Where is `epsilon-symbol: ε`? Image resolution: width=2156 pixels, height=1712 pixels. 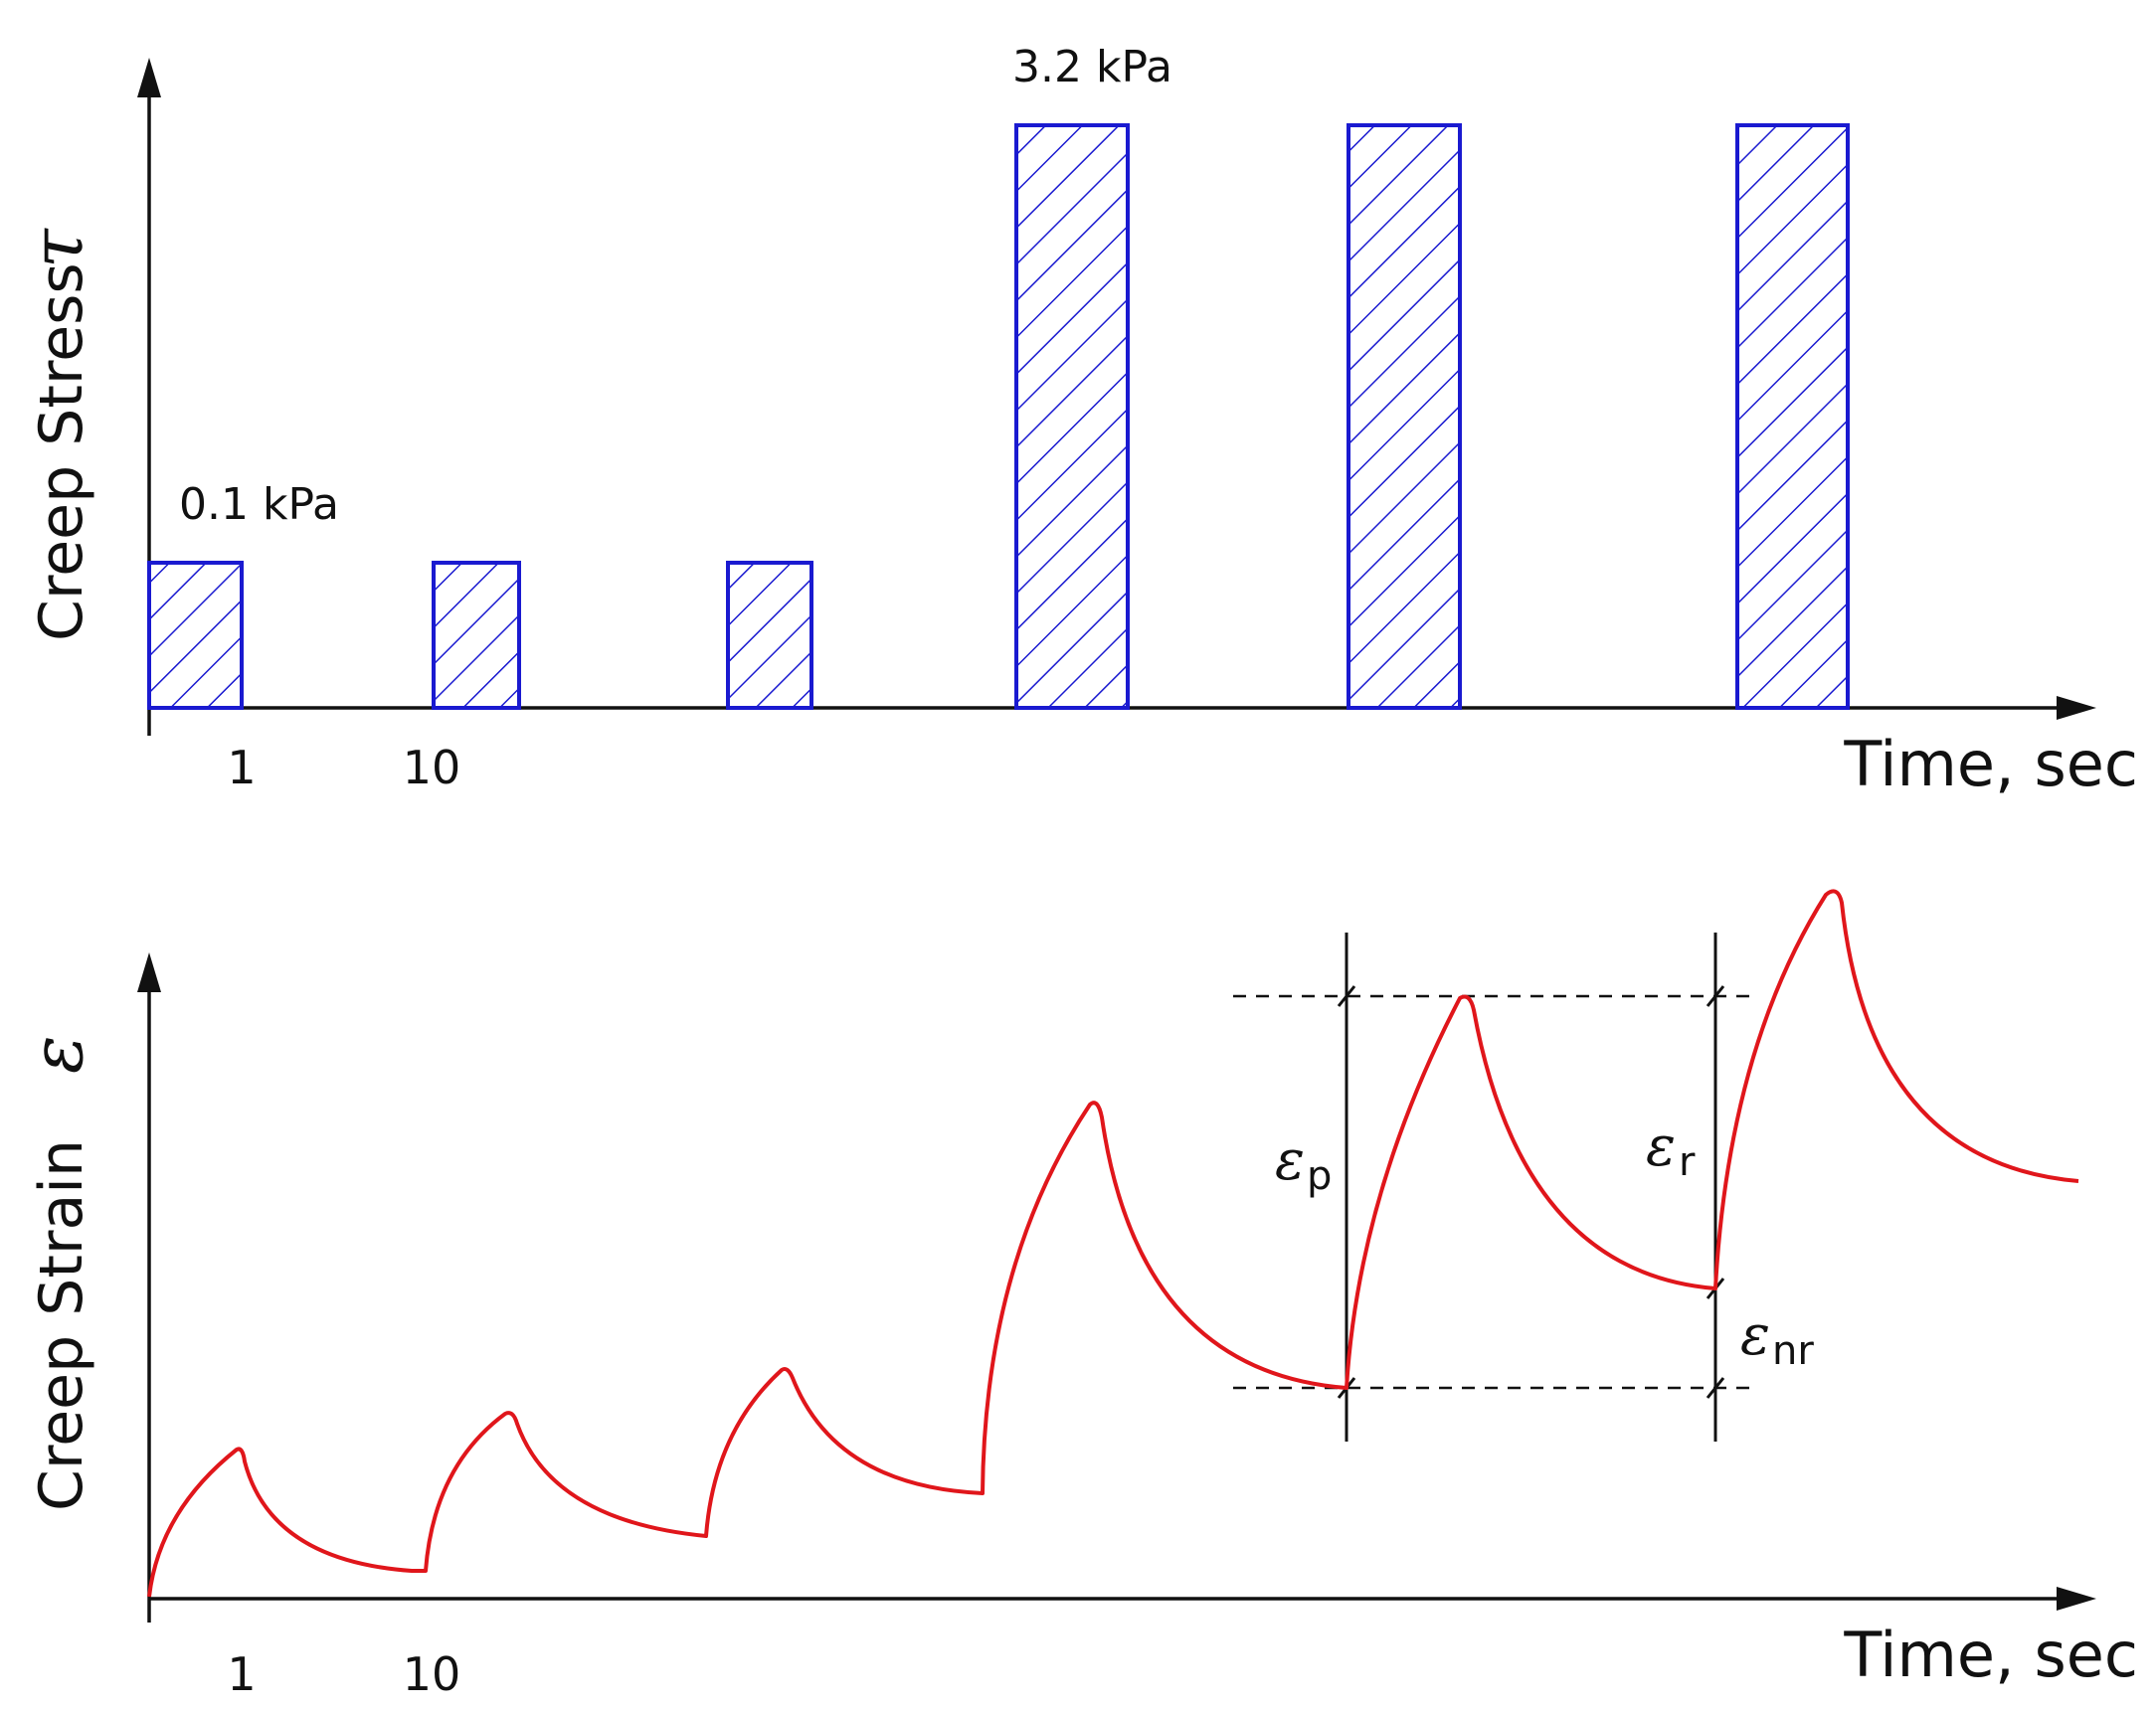
epsilon-symbol: ε is located at coordinates (56, 1054).